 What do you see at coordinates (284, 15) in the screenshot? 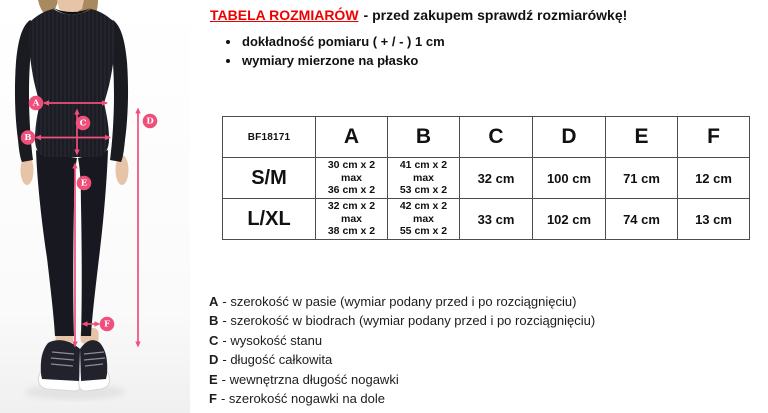
I see `page-title: TABELA ROZMIARÓW` at bounding box center [284, 15].